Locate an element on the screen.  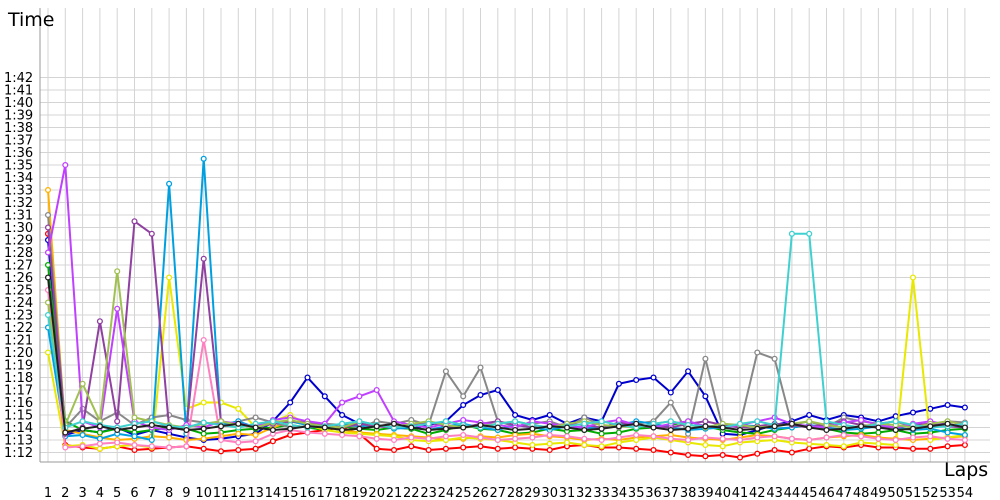
x-tick-label: 33 is located at coordinates (601, 493).